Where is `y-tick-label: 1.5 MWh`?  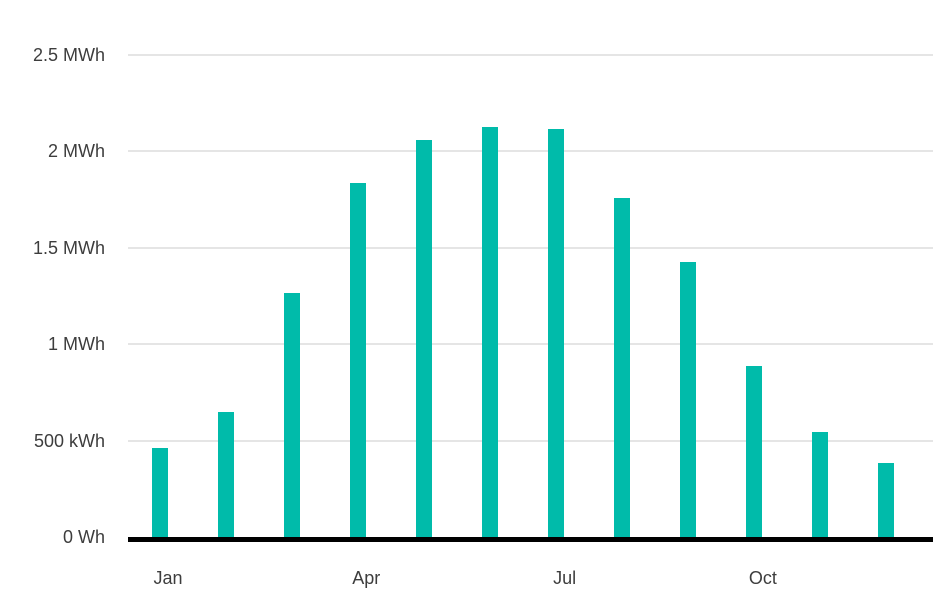 y-tick-label: 1.5 MWh is located at coordinates (68, 247).